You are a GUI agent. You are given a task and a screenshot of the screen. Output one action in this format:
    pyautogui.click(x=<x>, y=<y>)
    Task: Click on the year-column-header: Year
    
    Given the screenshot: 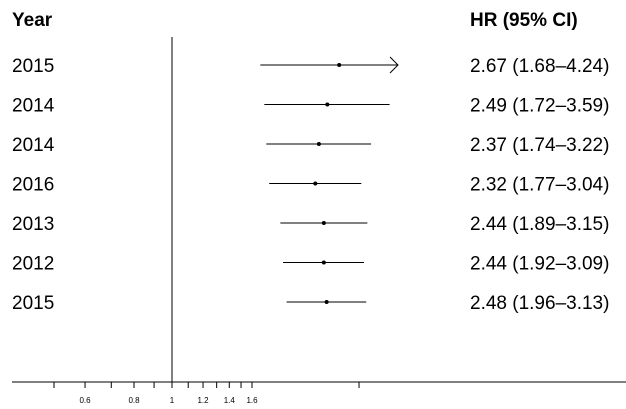 What is the action you would take?
    pyautogui.click(x=32, y=20)
    